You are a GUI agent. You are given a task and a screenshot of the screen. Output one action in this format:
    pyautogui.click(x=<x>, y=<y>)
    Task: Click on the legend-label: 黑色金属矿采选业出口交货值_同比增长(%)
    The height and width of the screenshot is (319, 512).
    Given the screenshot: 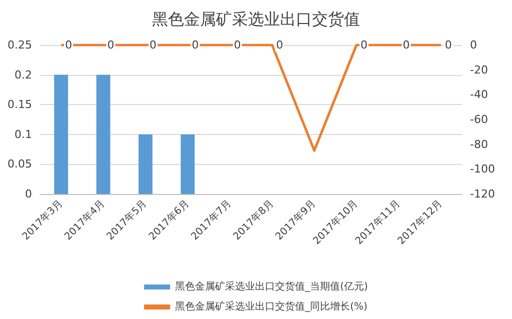 What is the action you would take?
    pyautogui.click(x=271, y=306)
    